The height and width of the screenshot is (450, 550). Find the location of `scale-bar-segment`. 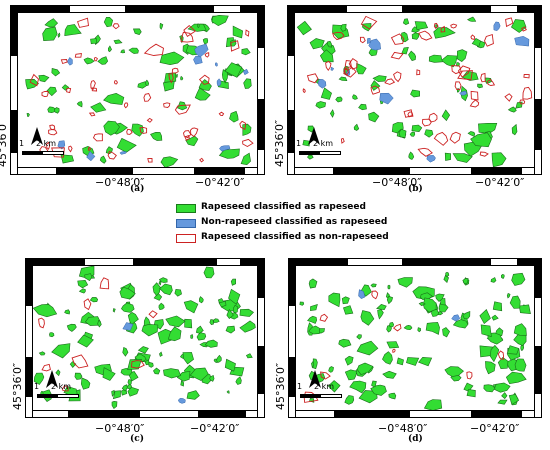

scale-bar-segment is located at coordinates (68, 396).